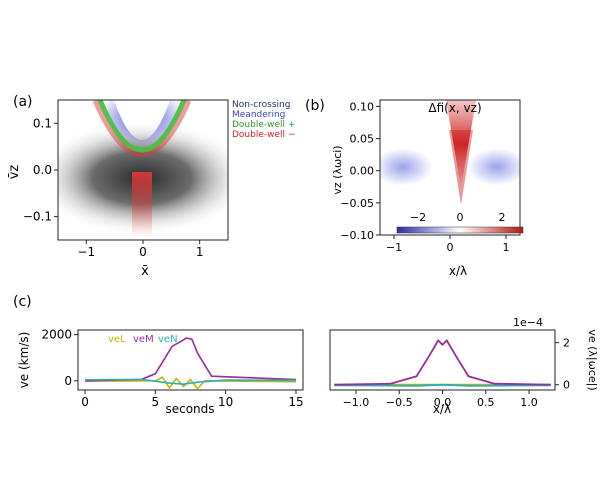 This screenshot has width=600, height=500. I want to click on panel-label-a: (a), so click(23, 102).